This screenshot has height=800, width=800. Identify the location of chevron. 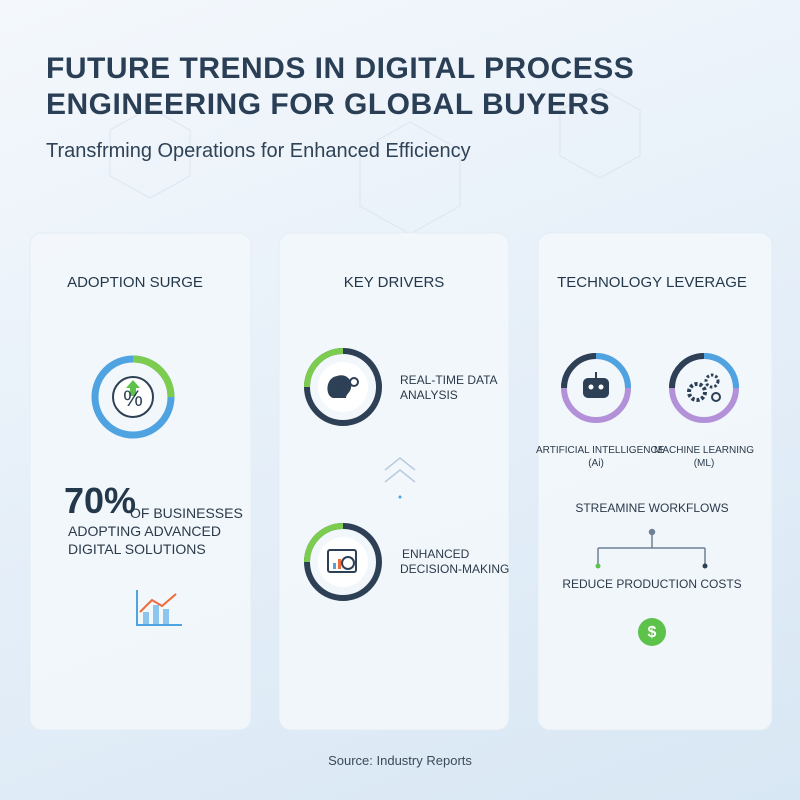
(400, 478).